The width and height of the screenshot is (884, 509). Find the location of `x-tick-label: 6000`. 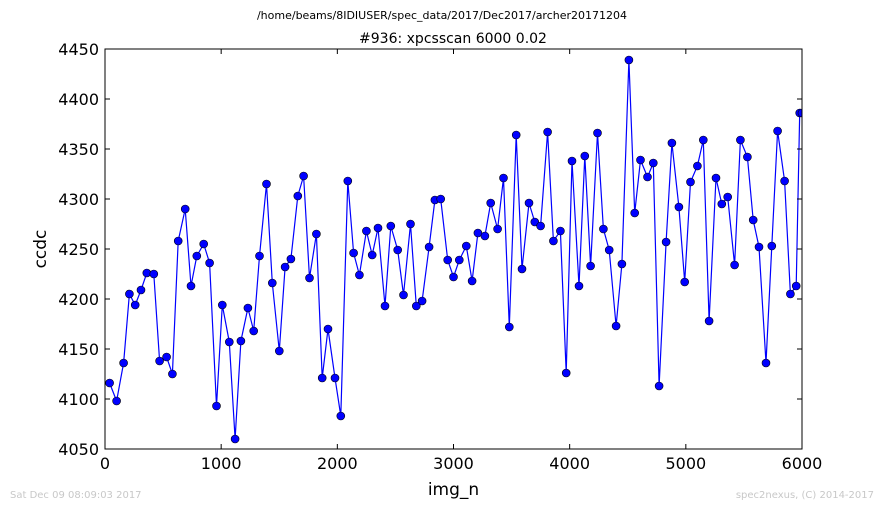

x-tick-label: 6000 is located at coordinates (802, 463).